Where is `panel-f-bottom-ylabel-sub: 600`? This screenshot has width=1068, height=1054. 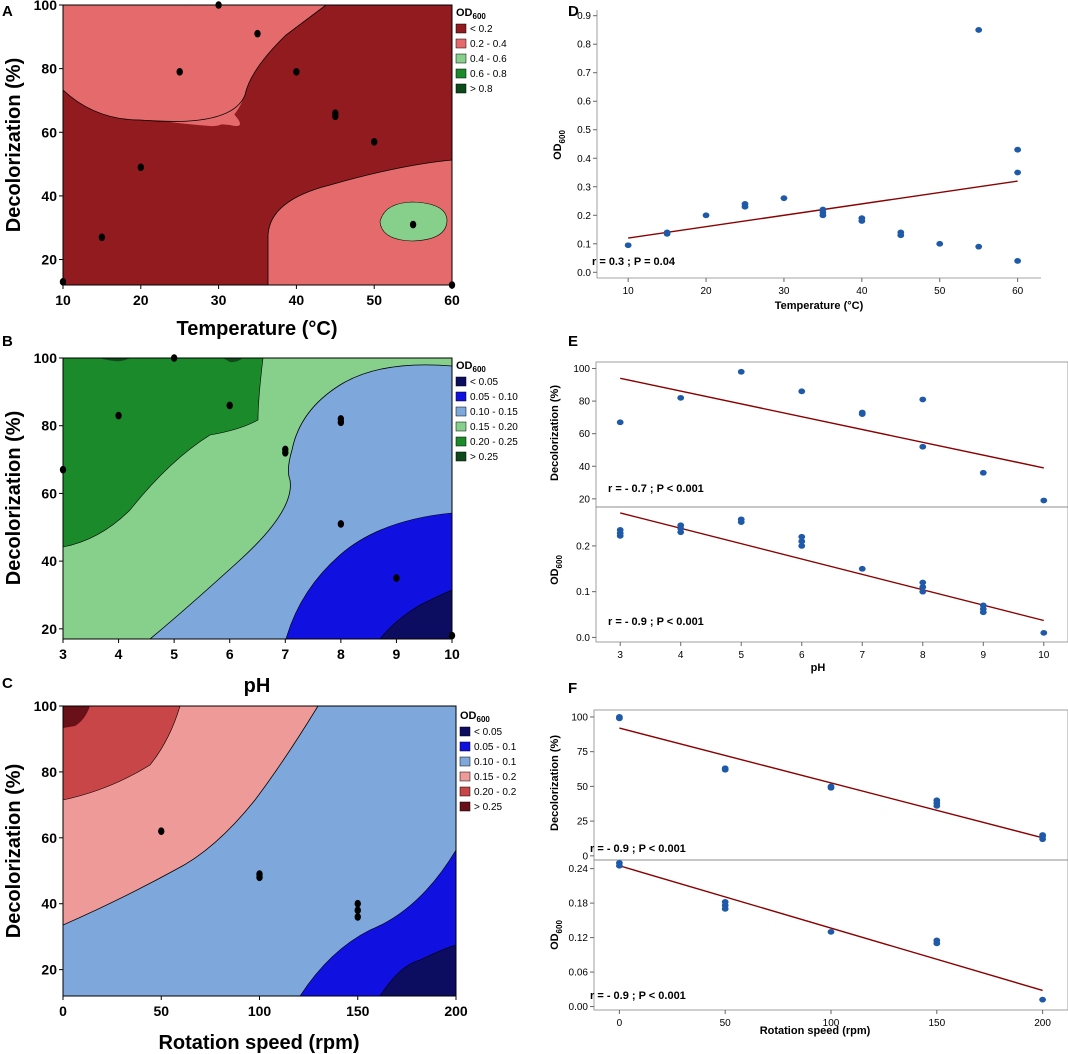
panel-f-bottom-ylabel-sub: 600 is located at coordinates (559, 927).